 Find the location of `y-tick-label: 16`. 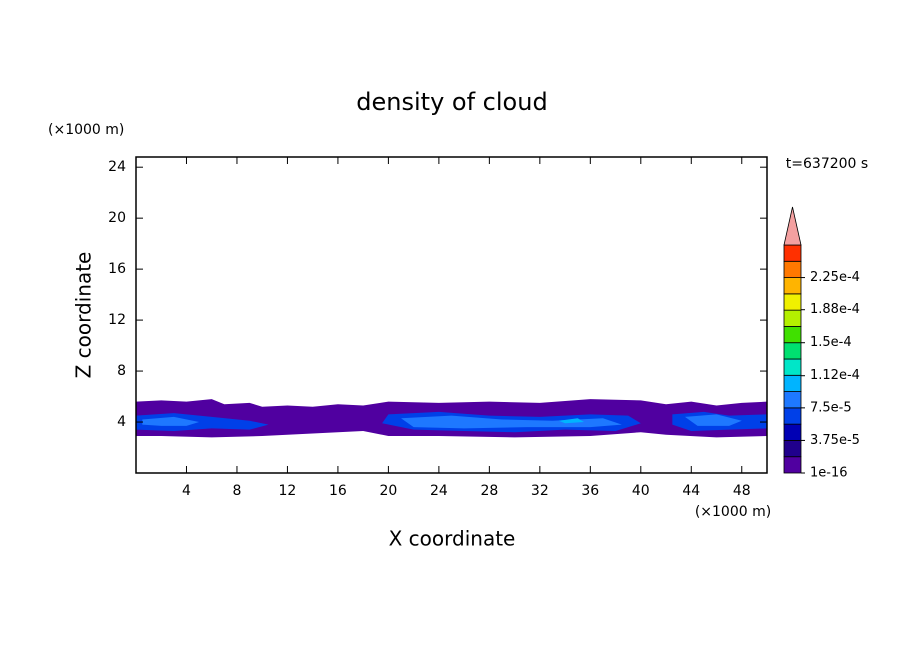

y-tick-label: 16 is located at coordinates (117, 269).